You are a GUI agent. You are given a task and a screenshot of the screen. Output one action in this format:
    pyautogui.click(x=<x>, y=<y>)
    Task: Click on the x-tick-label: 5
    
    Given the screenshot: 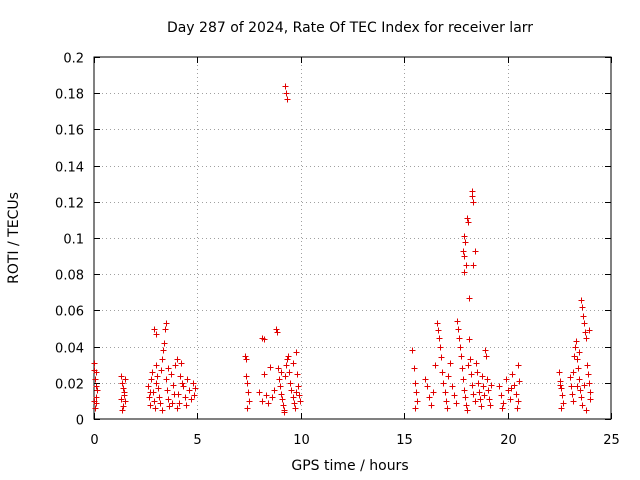 What is the action you would take?
    pyautogui.click(x=197, y=440)
    